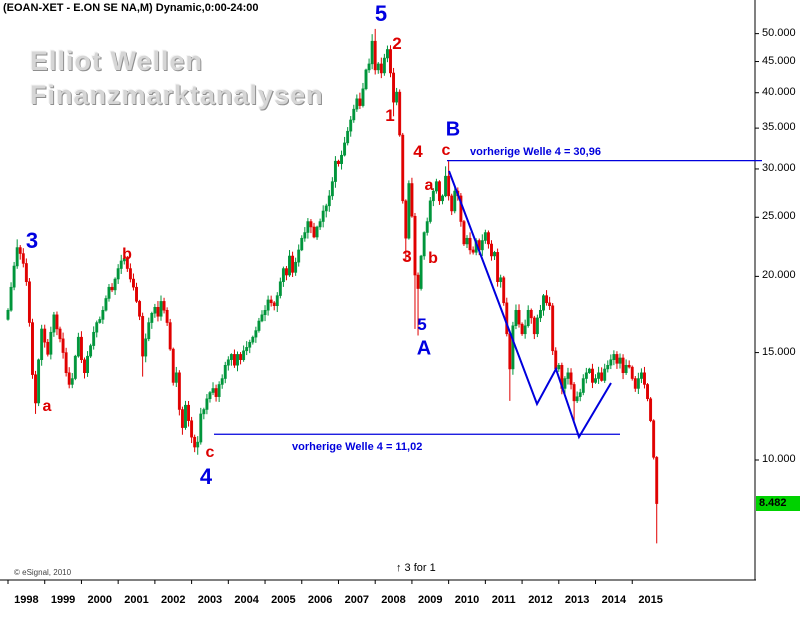  Describe the element at coordinates (357, 600) in the screenshot. I see `x-axis-label: 2007` at that location.